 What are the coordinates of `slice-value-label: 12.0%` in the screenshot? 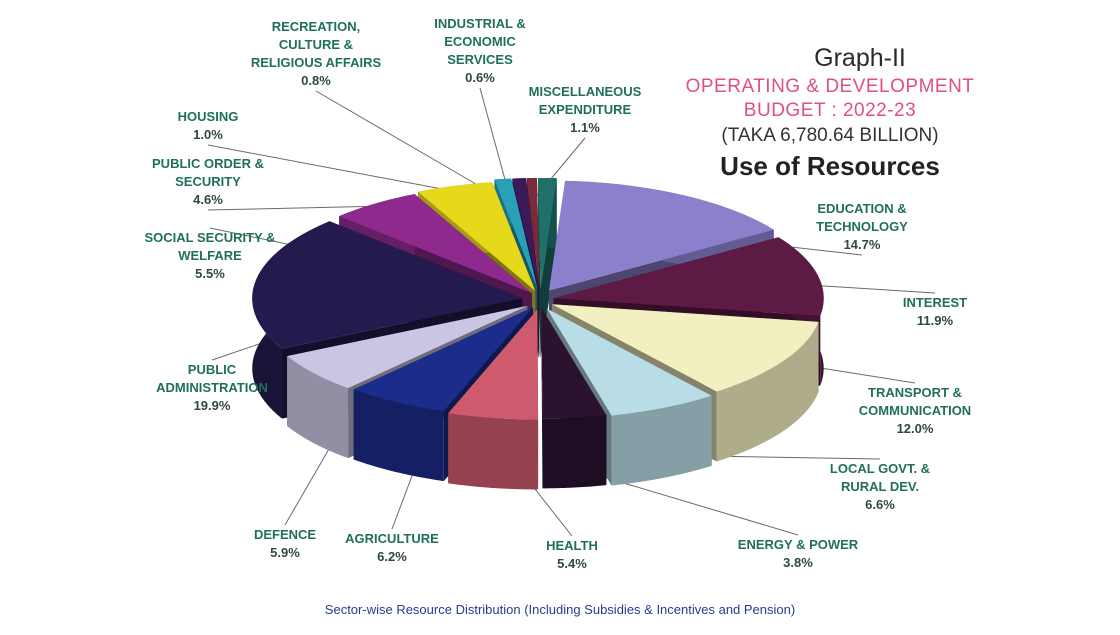 It's located at (915, 428).